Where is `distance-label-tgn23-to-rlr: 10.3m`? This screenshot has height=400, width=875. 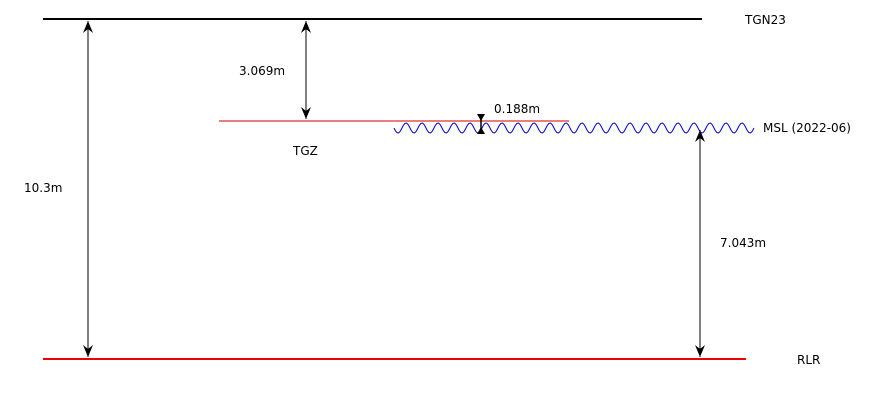 distance-label-tgn23-to-rlr: 10.3m is located at coordinates (43, 188).